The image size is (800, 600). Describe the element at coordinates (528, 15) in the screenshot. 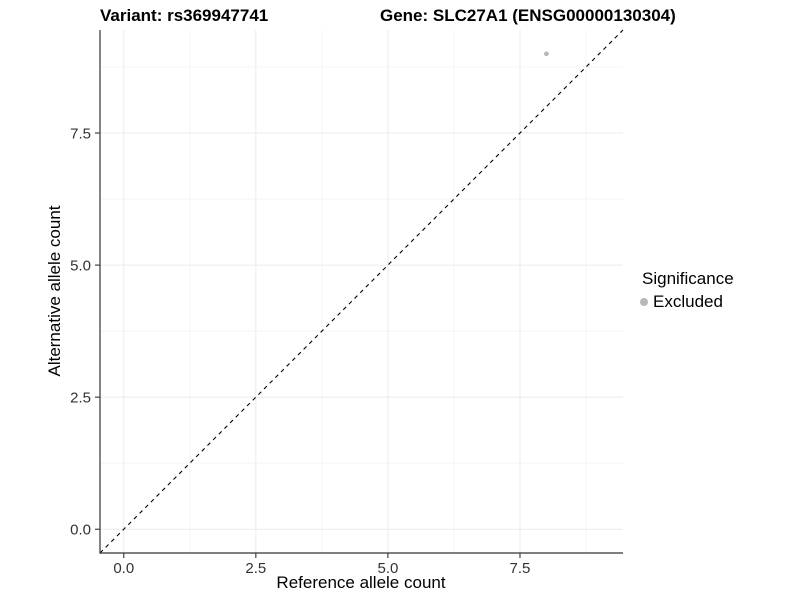

I see `plot-title-gene: Gene: SLC27A1 (ENSG00000130304)` at that location.